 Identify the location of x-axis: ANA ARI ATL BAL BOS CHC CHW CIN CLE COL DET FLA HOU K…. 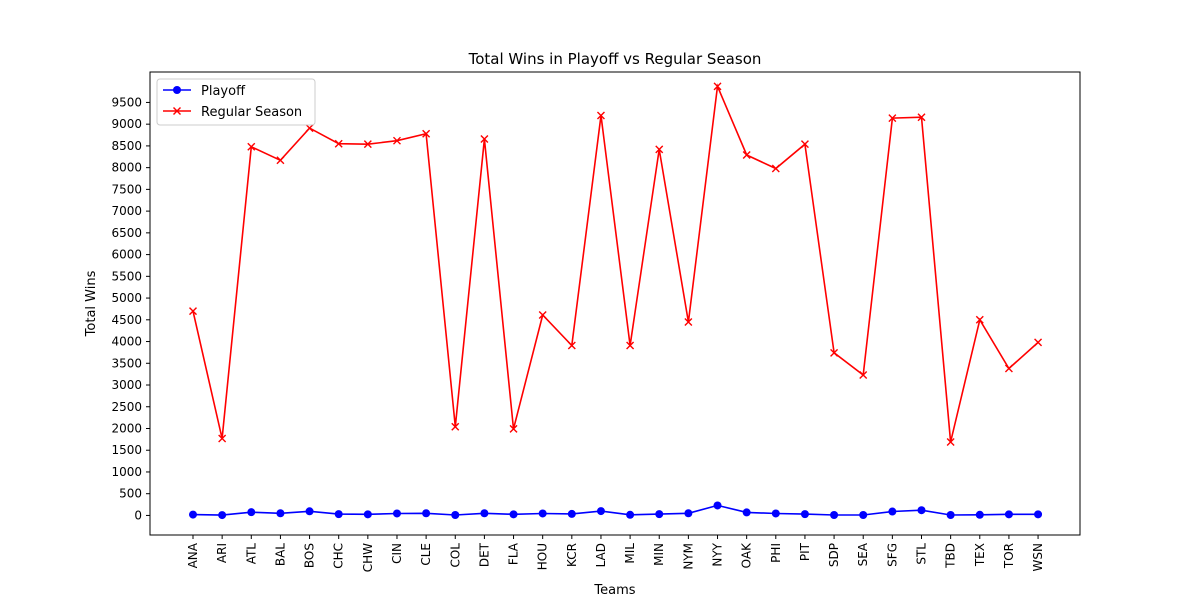
(615, 553).